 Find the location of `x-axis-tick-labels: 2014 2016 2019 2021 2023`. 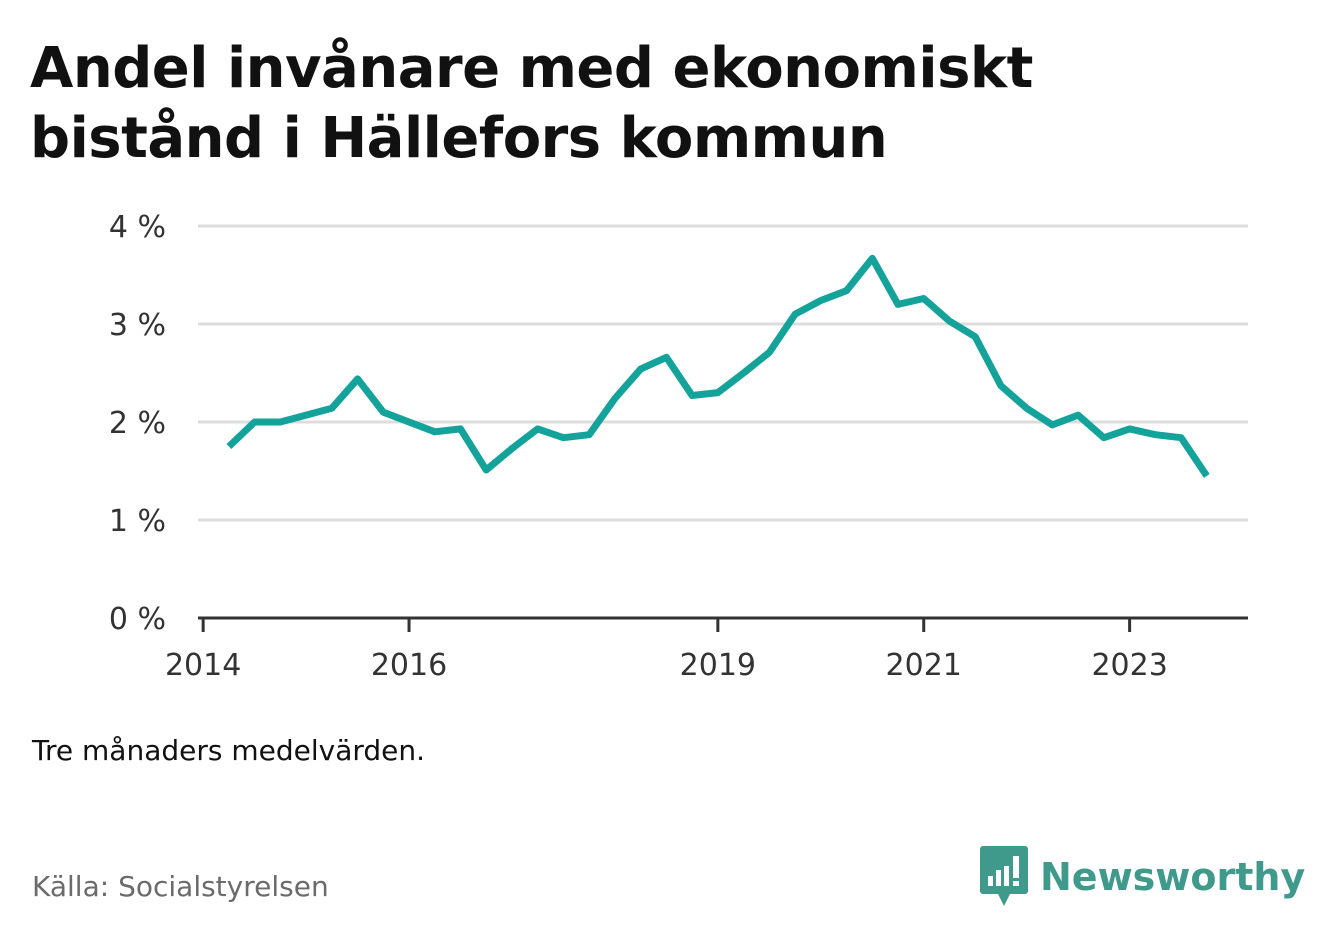

x-axis-tick-labels: 2014 2016 2019 2021 2023 is located at coordinates (666, 665).